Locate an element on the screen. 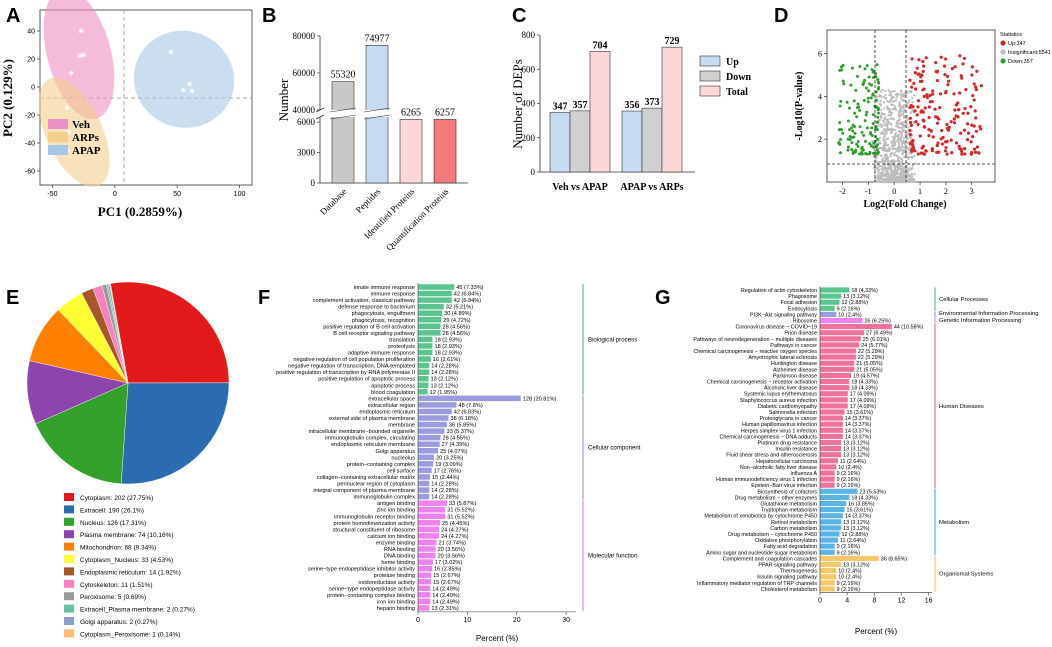 The width and height of the screenshot is (1052, 647). f-term-label: collagen−containing extracellular matrix is located at coordinates (366, 478).